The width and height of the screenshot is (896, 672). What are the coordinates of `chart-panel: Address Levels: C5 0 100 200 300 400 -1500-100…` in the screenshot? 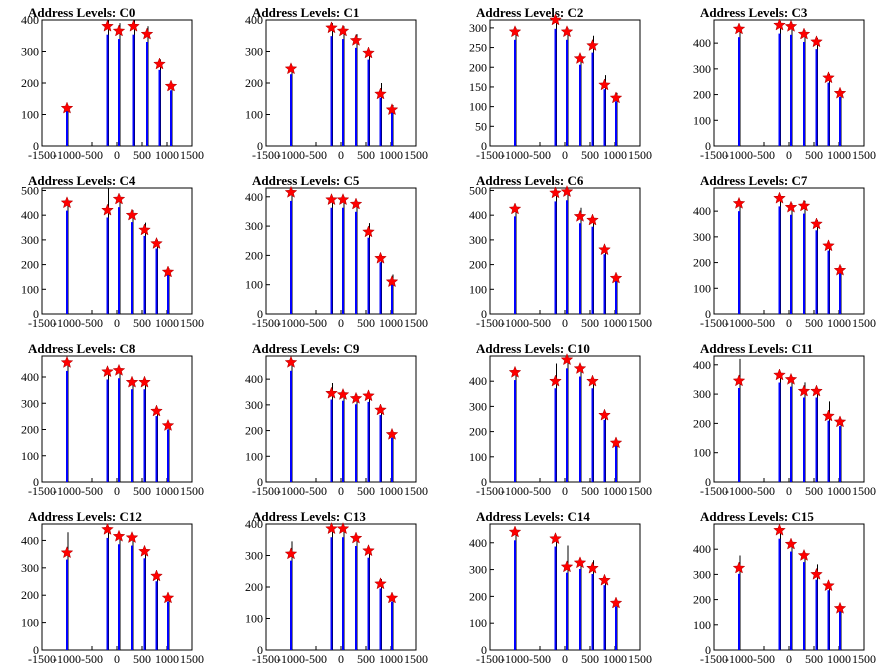 It's located at (336, 251).